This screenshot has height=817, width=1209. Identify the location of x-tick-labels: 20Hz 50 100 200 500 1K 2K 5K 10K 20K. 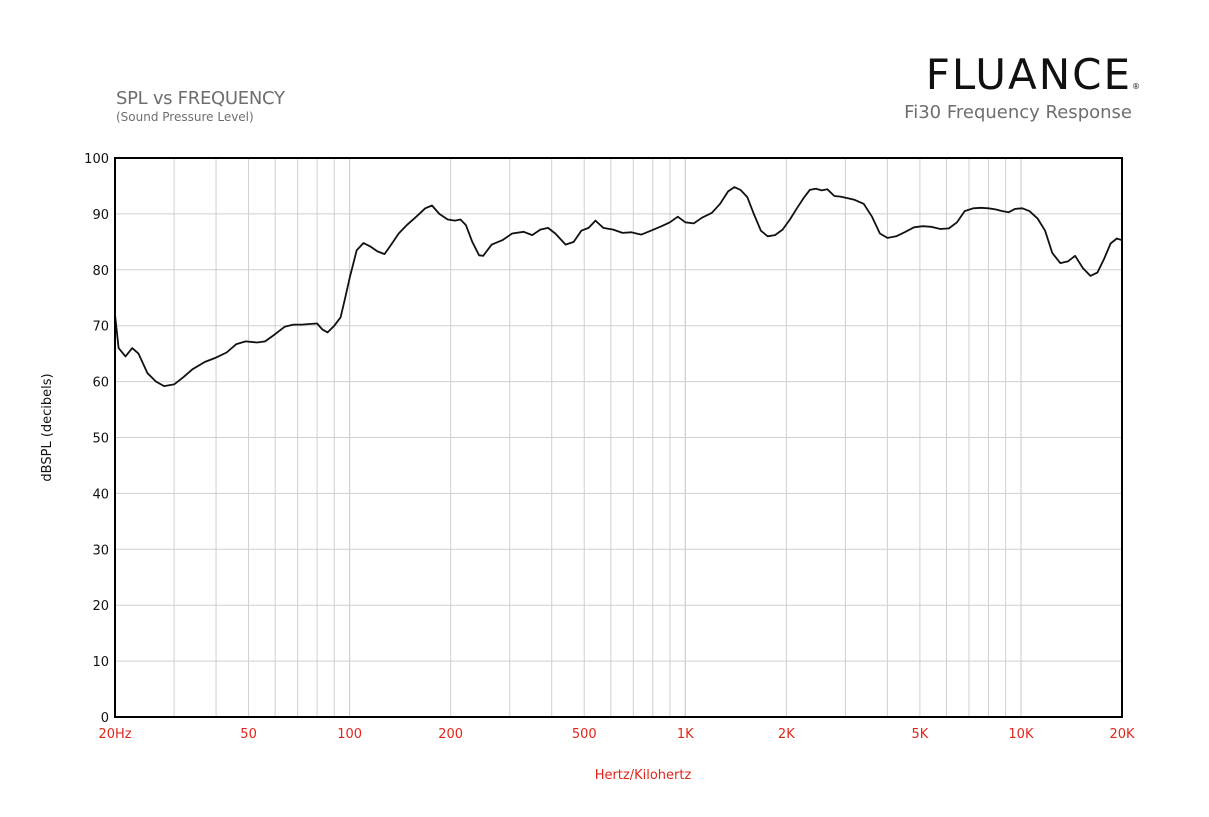
(616, 734).